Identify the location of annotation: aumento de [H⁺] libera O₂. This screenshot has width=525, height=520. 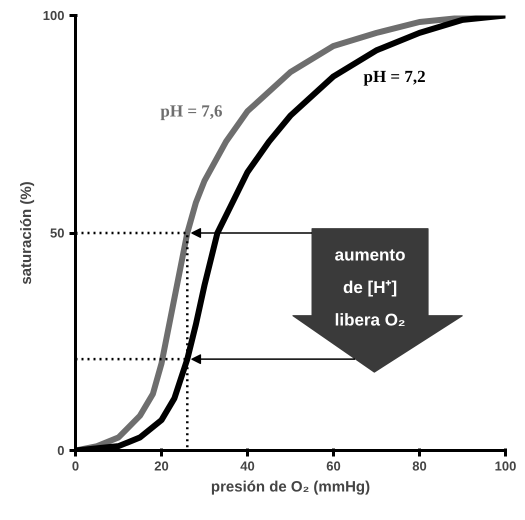
(370, 287).